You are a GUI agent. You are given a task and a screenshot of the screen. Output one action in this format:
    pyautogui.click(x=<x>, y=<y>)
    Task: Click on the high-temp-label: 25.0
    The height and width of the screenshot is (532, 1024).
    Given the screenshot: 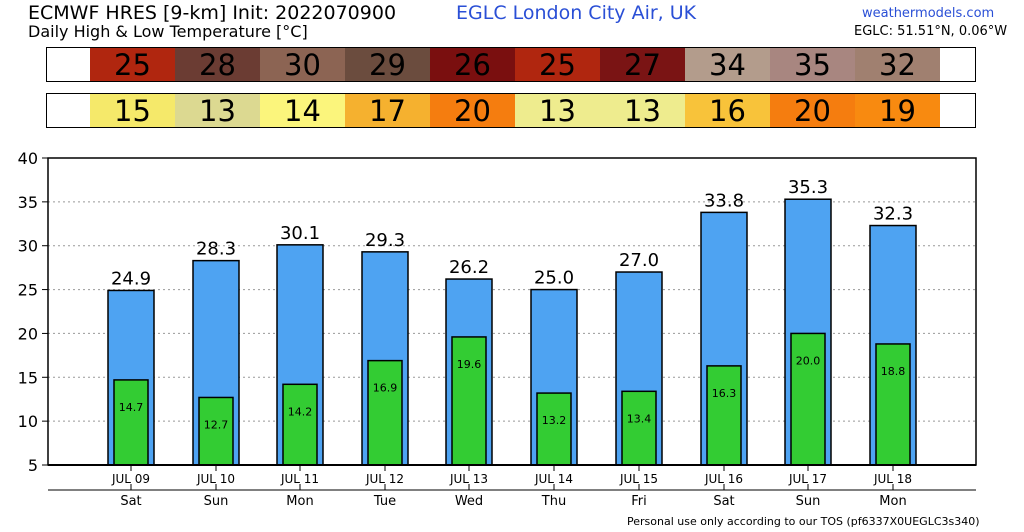 What is the action you would take?
    pyautogui.click(x=554, y=278)
    